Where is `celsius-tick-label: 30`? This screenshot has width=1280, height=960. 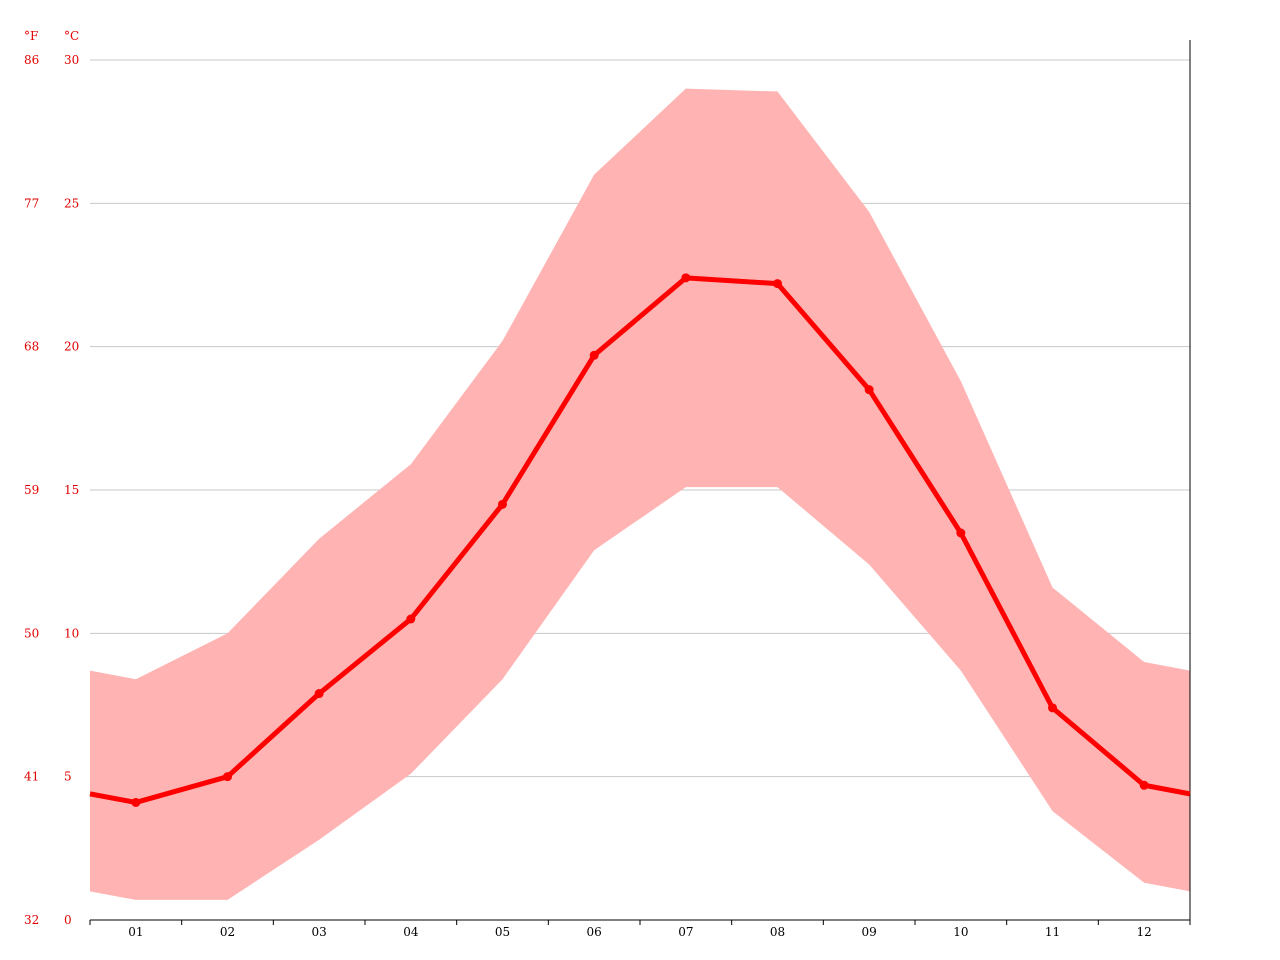
celsius-tick-label: 30 is located at coordinates (71, 60).